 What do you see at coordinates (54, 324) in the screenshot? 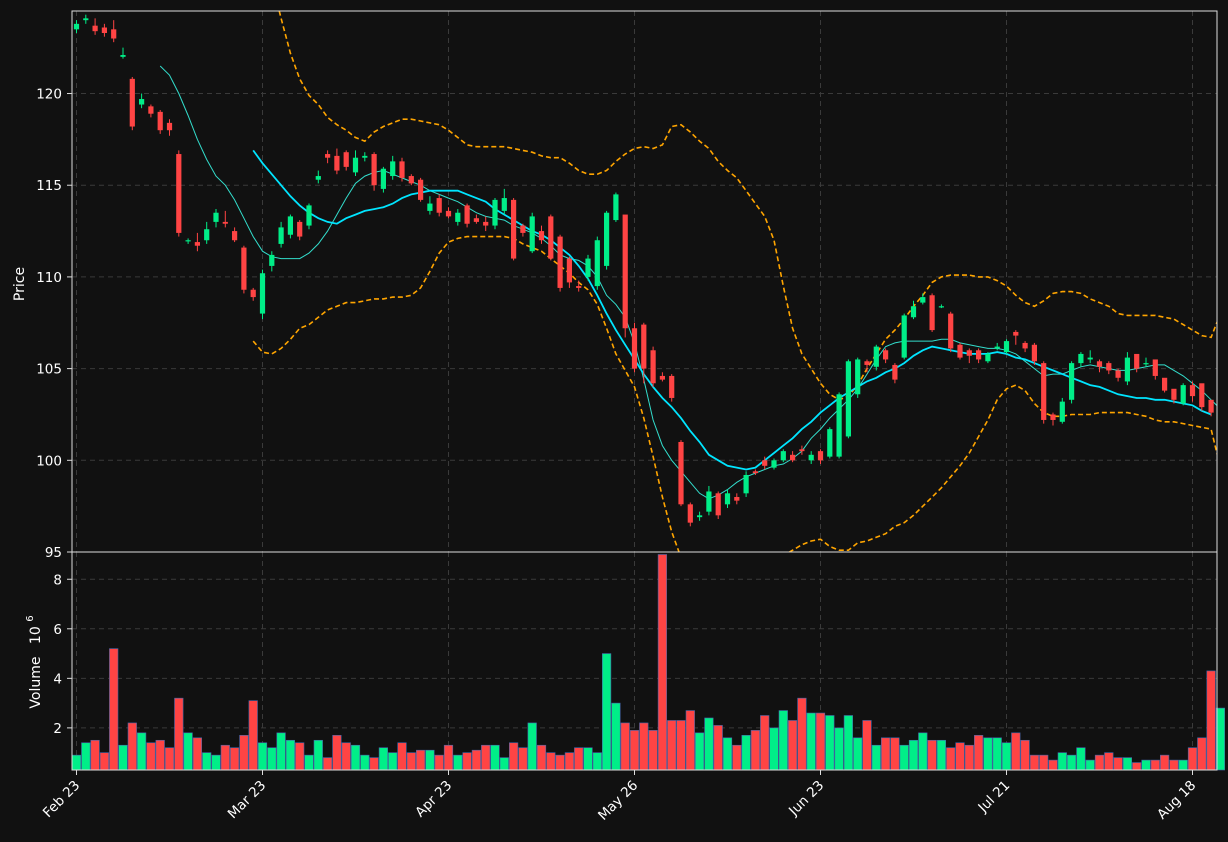
I see `price-y-ticks: 95 100 105 110 115 120` at bounding box center [54, 324].